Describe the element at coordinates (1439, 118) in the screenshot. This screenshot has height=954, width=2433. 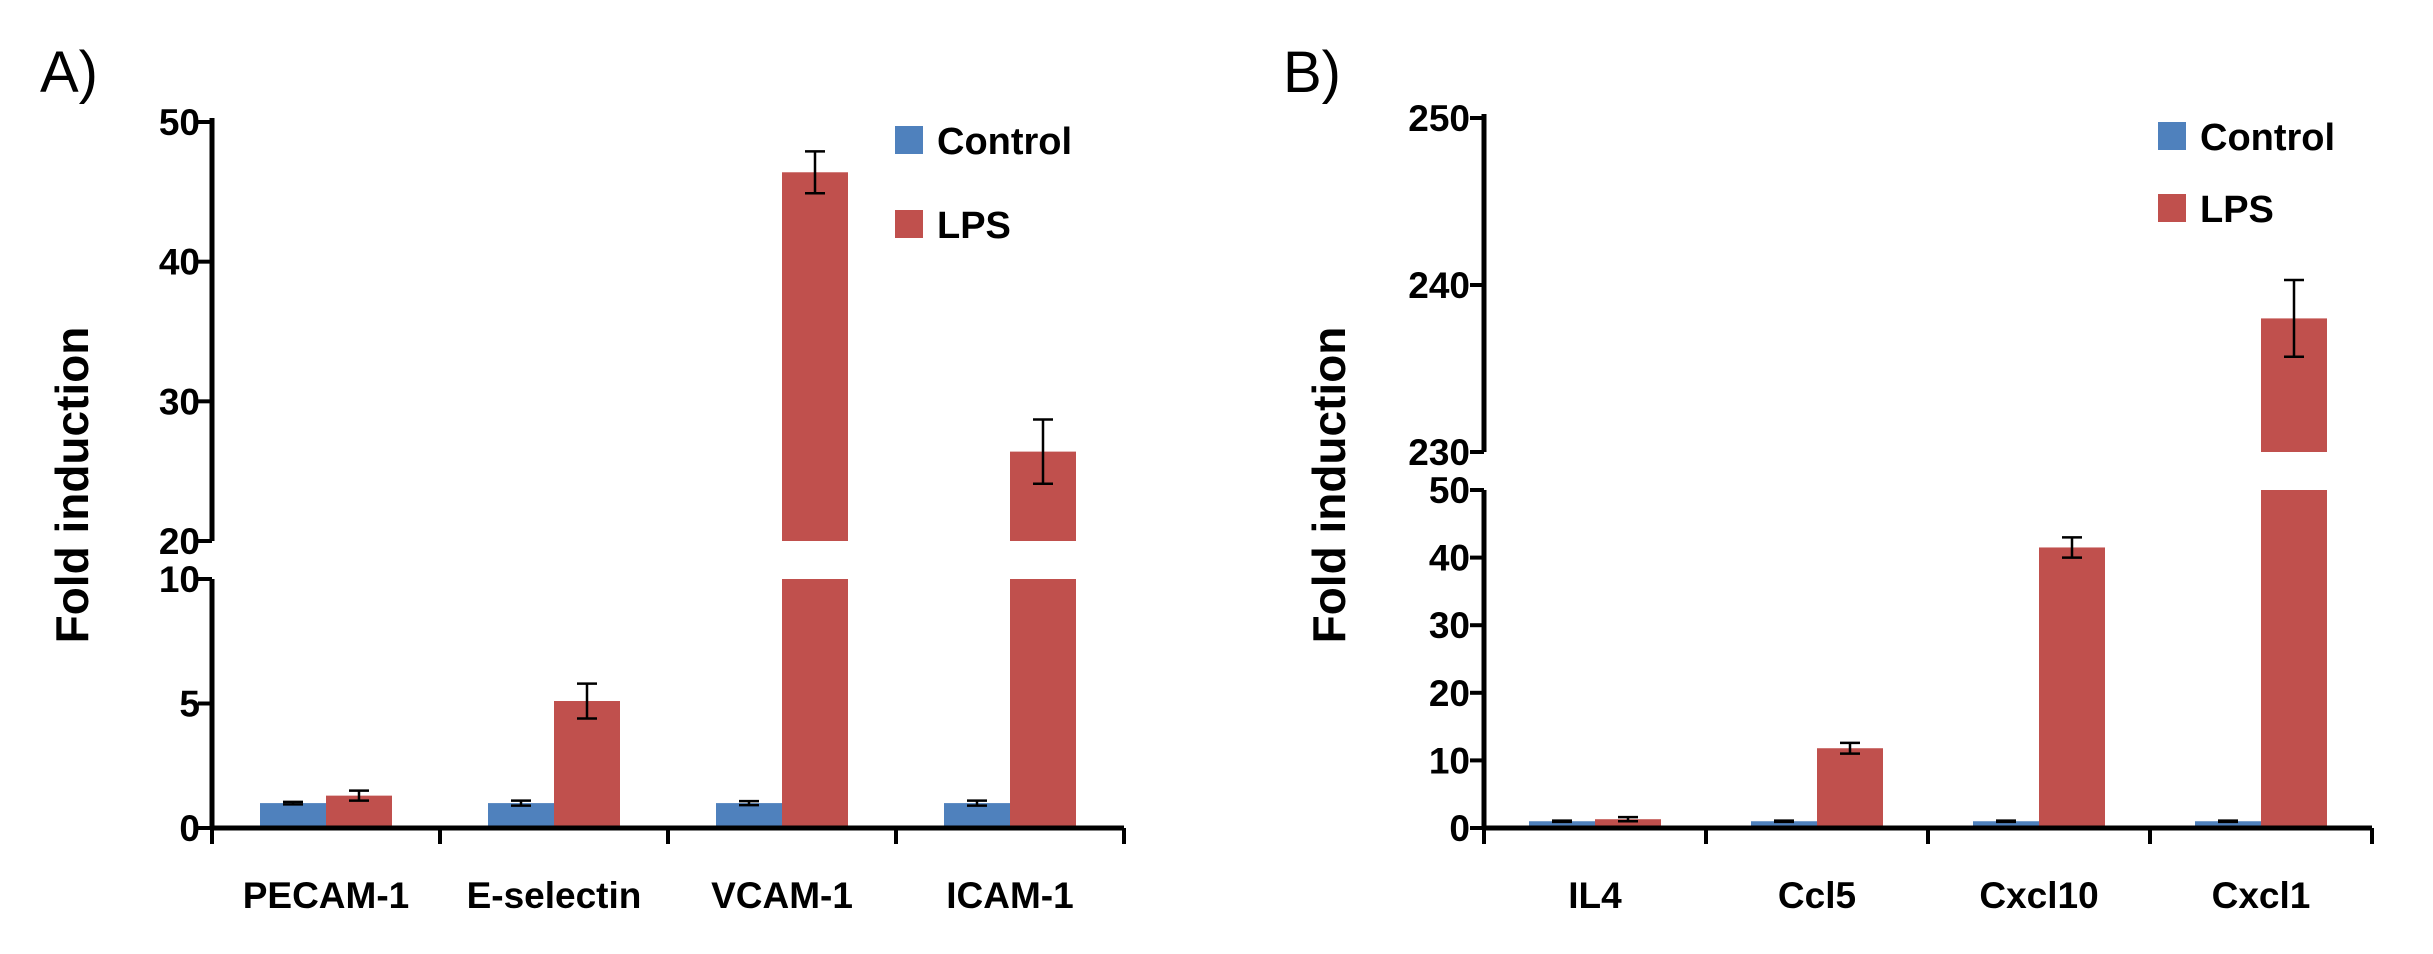
I see `y-tick-label-250: 250` at that location.